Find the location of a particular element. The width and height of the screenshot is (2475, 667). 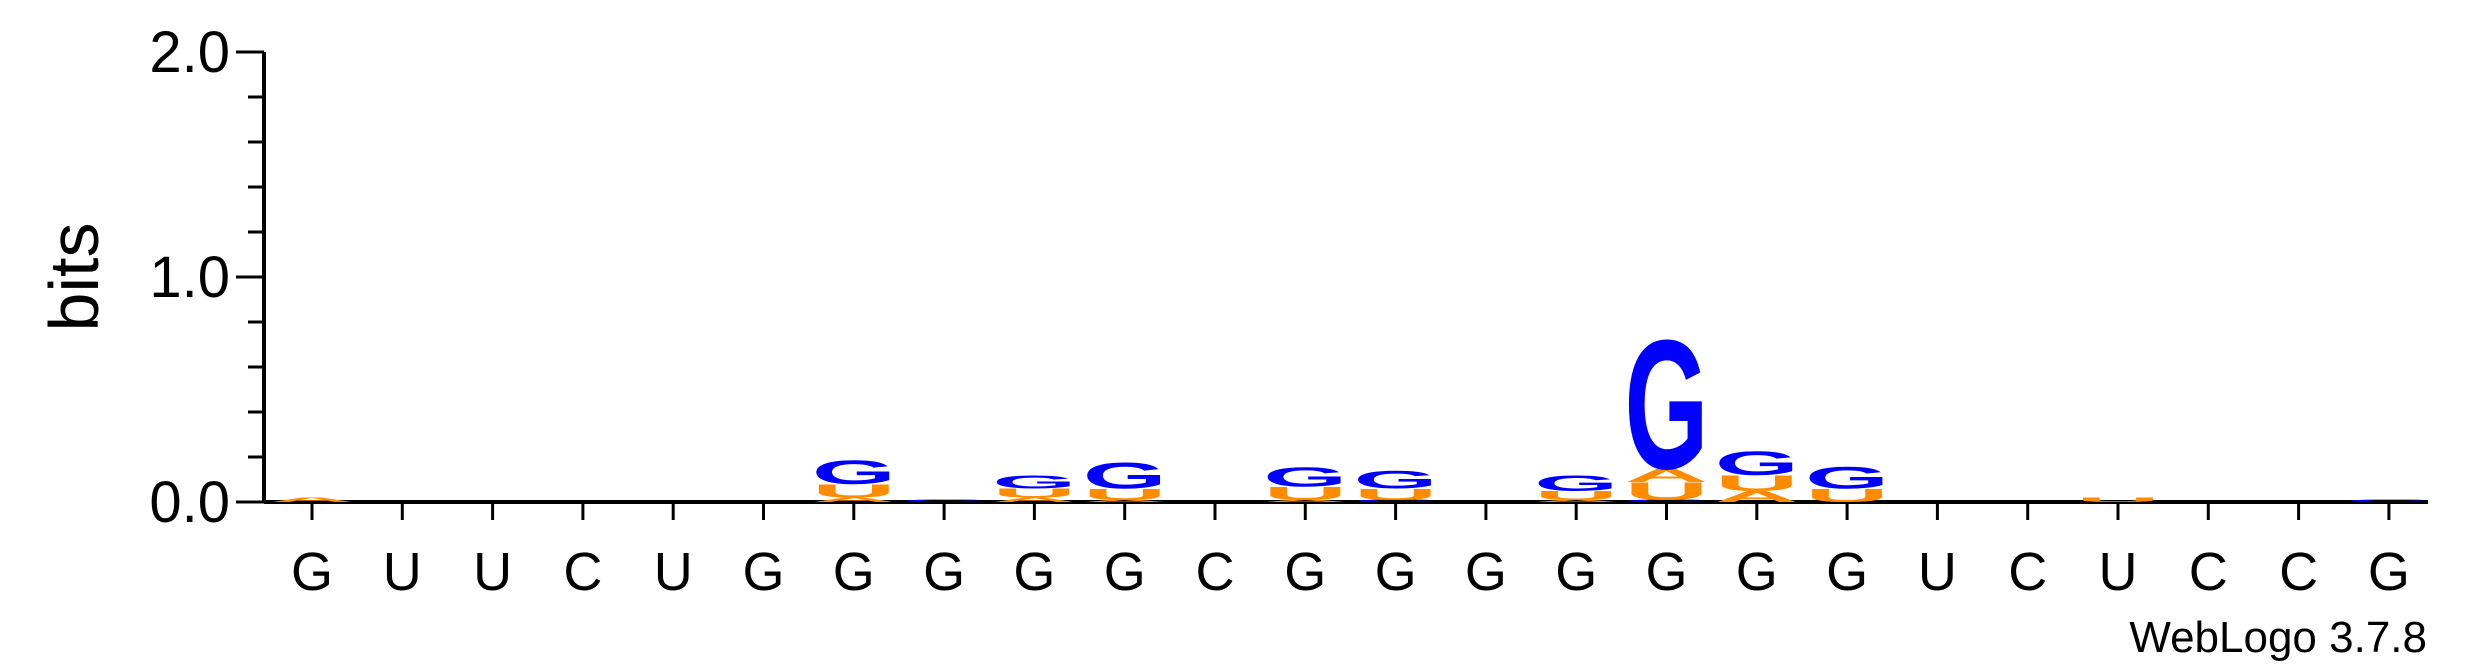

weblogo-credit: WebLogo 3.7.8 is located at coordinates (2278, 637).